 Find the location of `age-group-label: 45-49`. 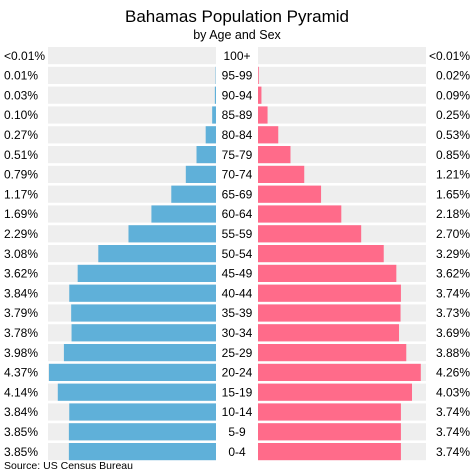

age-group-label: 45-49 is located at coordinates (237, 274).